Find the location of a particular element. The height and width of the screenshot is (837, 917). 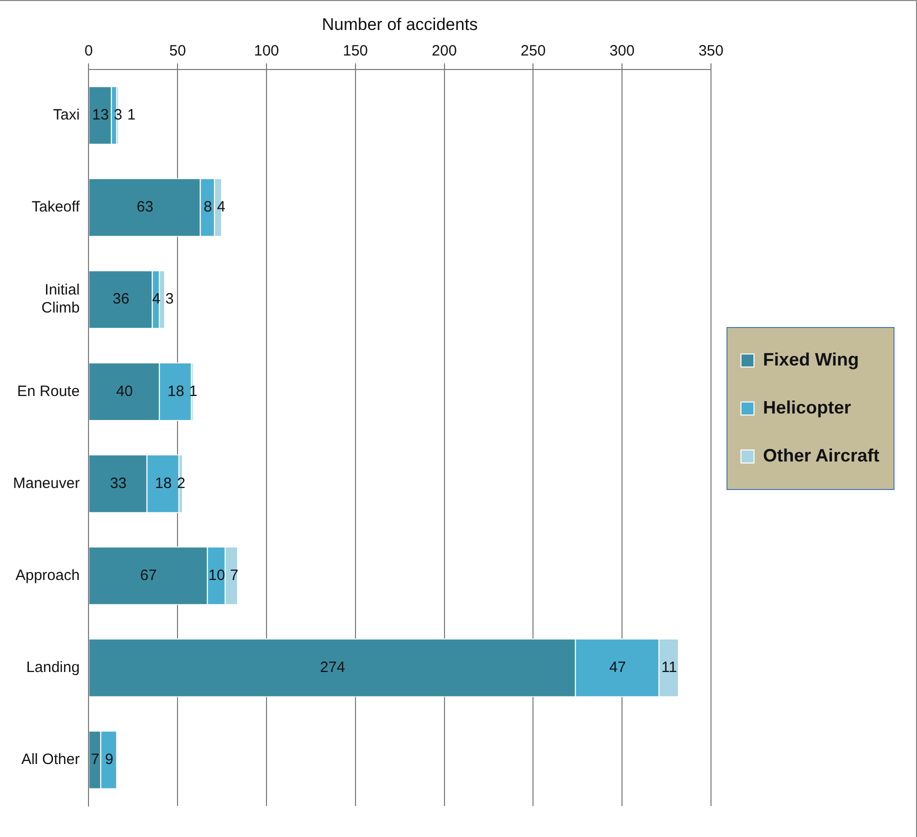

x-tick-label: 200 is located at coordinates (444, 51).